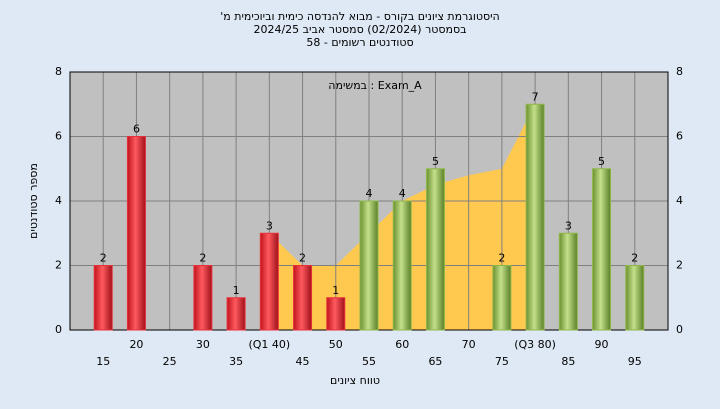 The height and width of the screenshot is (409, 720). I want to click on x-tick-label: 45, so click(303, 361).